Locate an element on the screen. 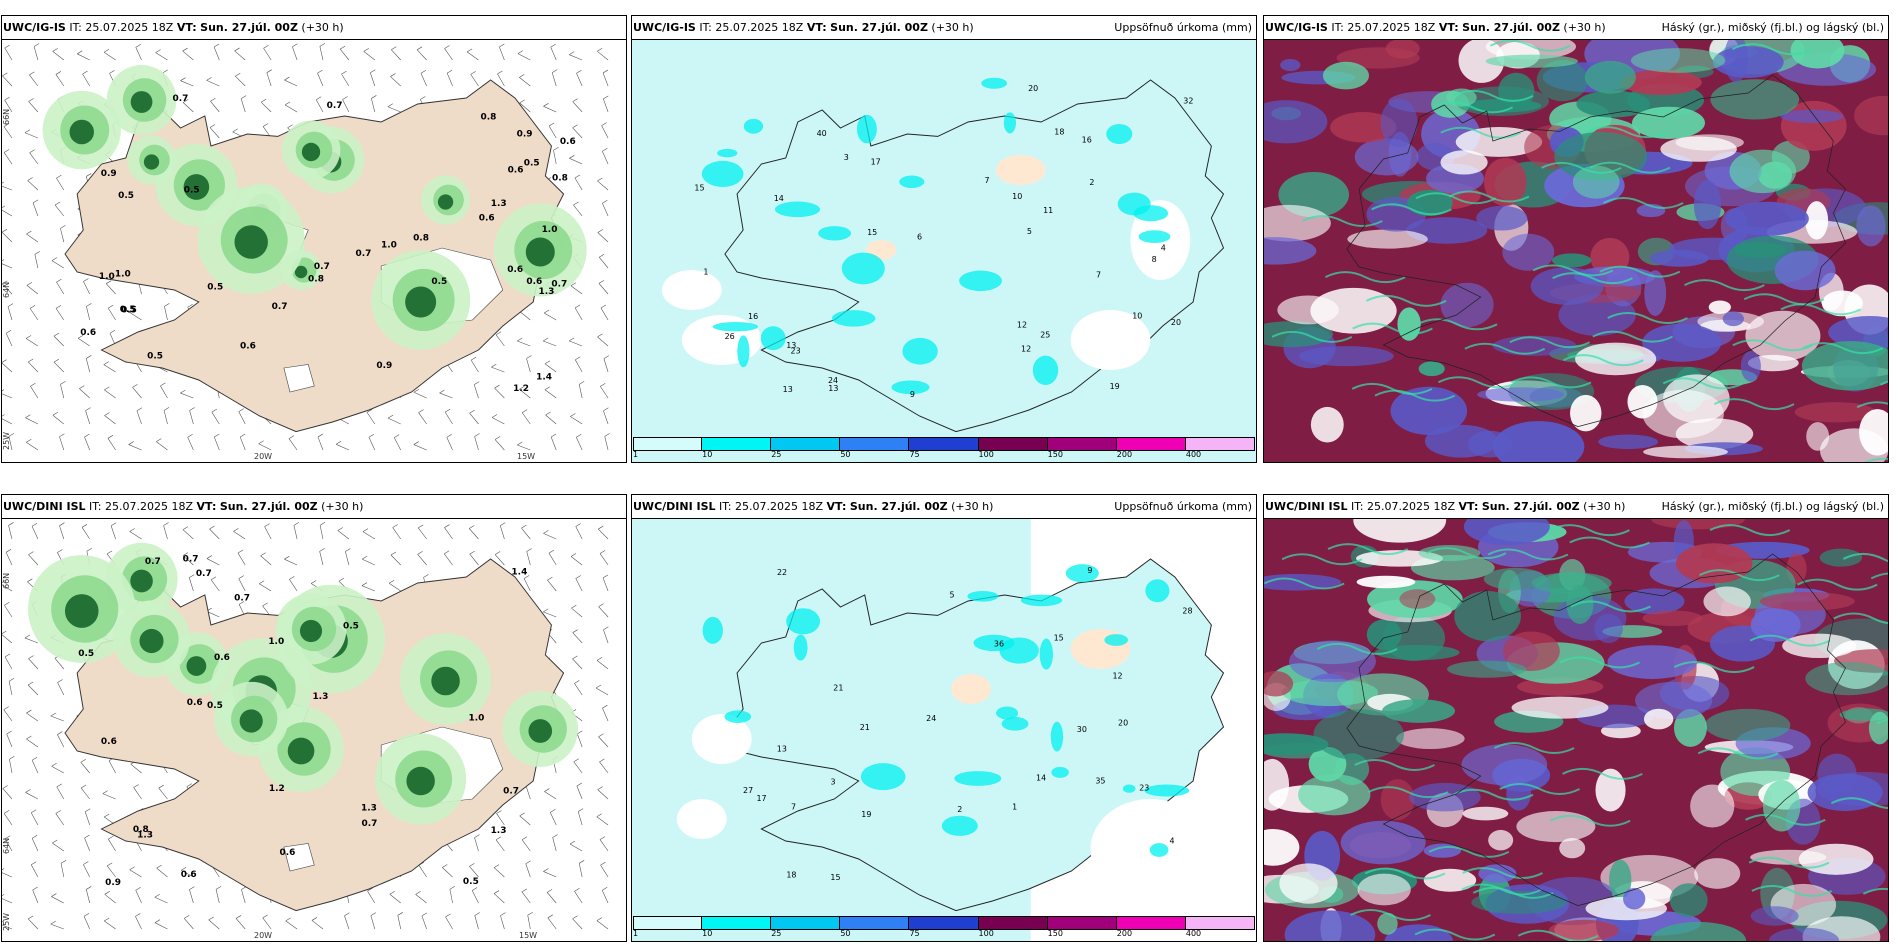 The width and height of the screenshot is (1900, 950). value-label: 10 is located at coordinates (1017, 196).